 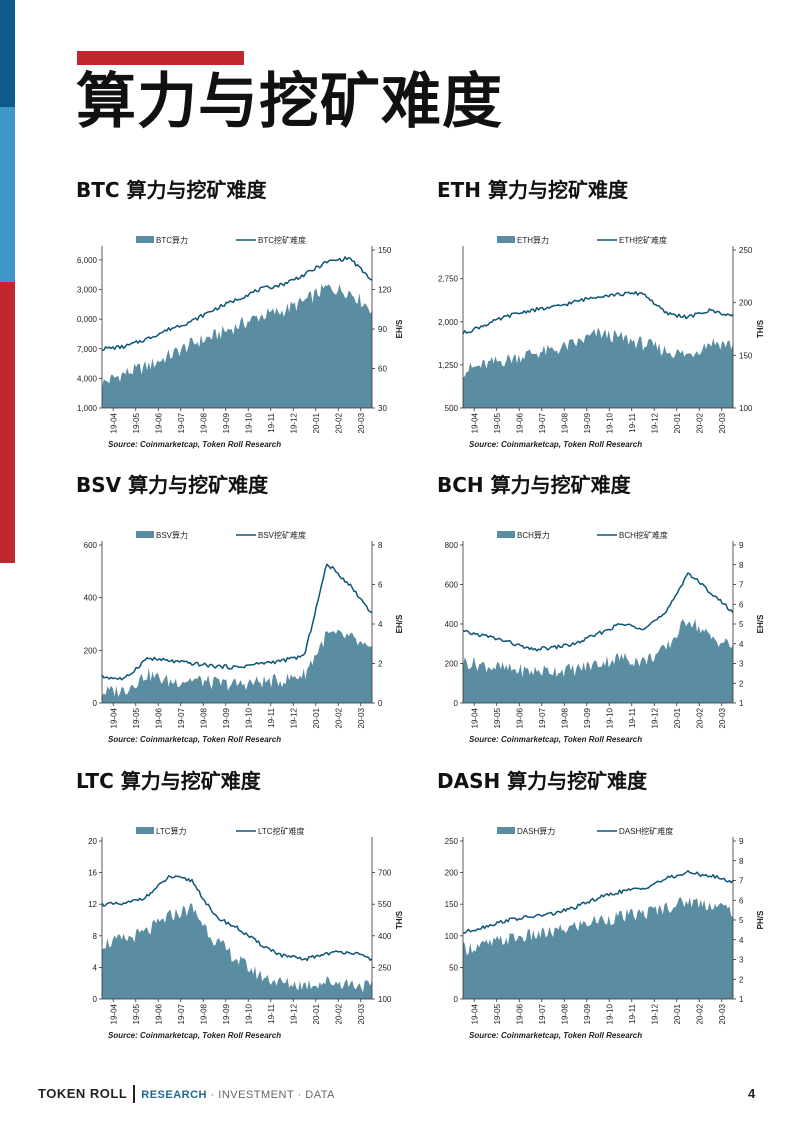 What do you see at coordinates (87, 378) in the screenshot?
I see `y-tick-label: 4,000` at bounding box center [87, 378].